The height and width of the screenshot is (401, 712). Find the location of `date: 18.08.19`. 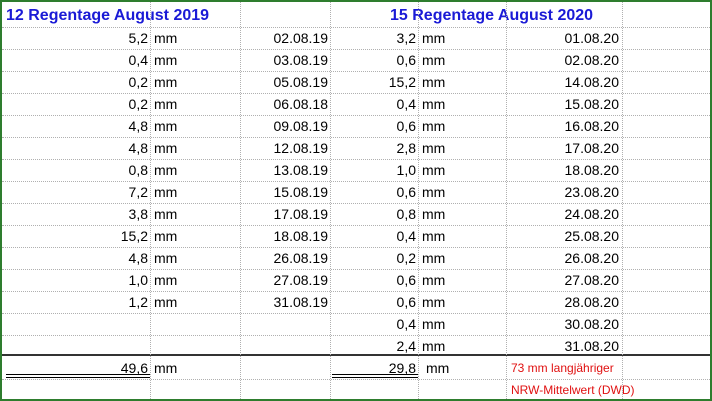

date: 18.08.19 is located at coordinates (301, 236).